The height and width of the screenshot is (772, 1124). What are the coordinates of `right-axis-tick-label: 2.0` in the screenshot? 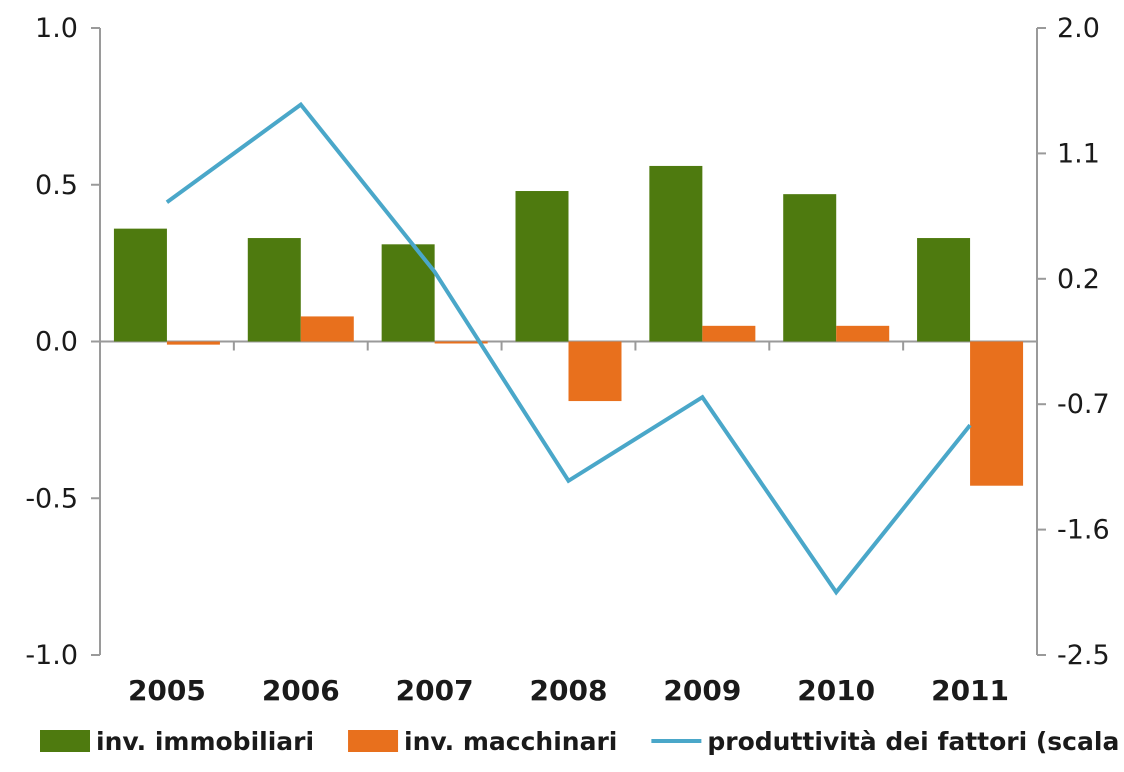 It's located at (1078, 28).